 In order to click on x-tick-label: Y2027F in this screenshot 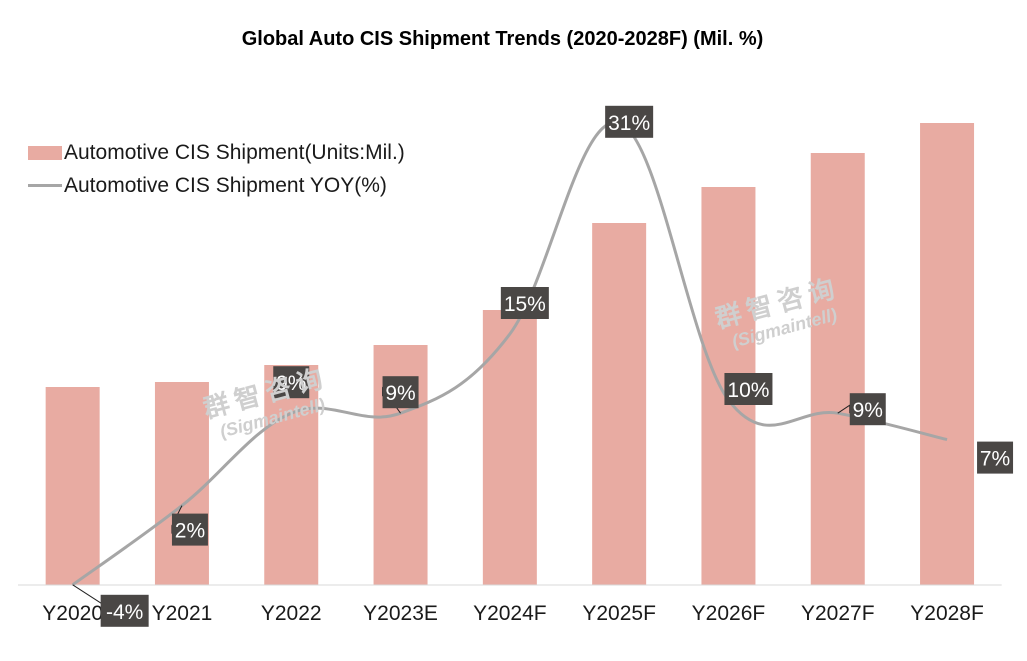, I will do `click(838, 613)`.